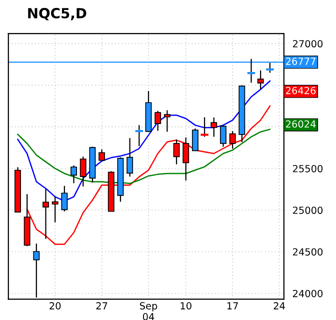 The width and height of the screenshot is (336, 320). Describe the element at coordinates (55, 306) in the screenshot. I see `x-tick-label: 20` at that location.